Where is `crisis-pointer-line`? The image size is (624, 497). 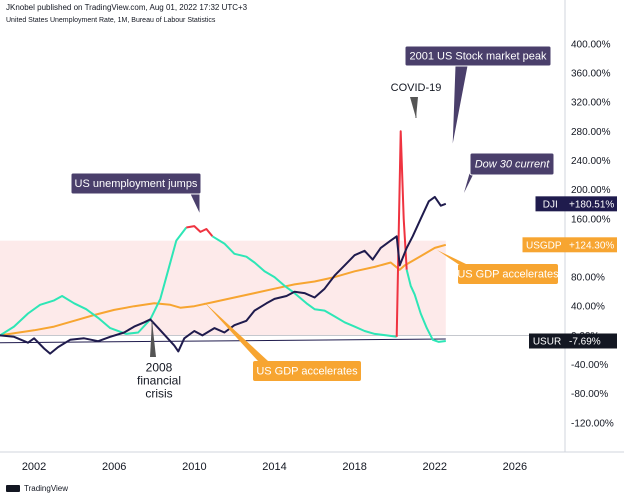
crisis-pointer-line is located at coordinates (152, 339).